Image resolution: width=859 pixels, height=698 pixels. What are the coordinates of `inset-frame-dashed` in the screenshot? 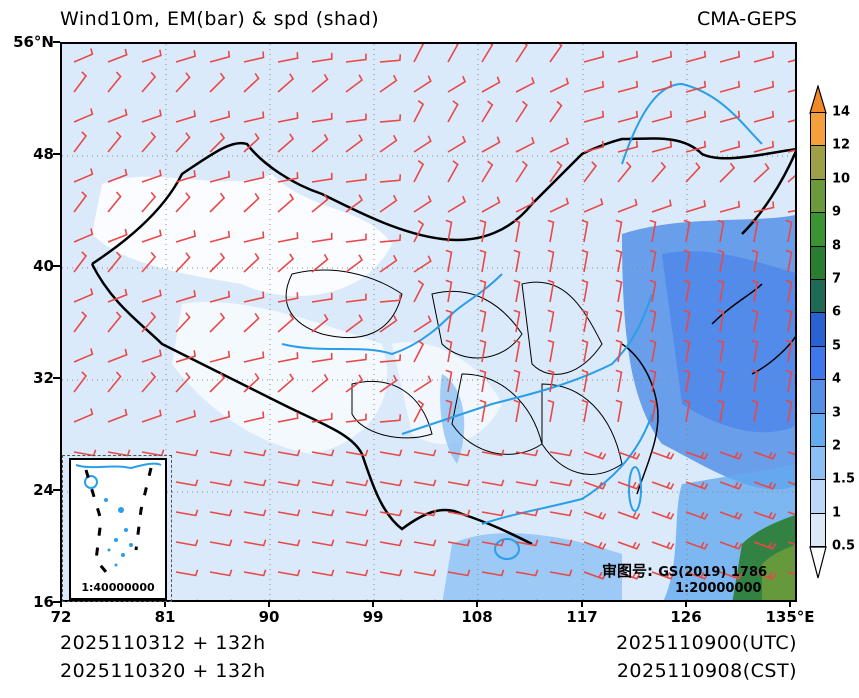 It's located at (117, 528).